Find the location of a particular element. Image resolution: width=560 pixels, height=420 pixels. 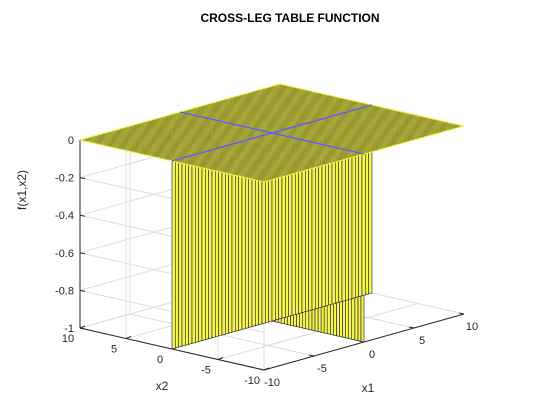

x1-axis-label: x1 is located at coordinates (368, 388).